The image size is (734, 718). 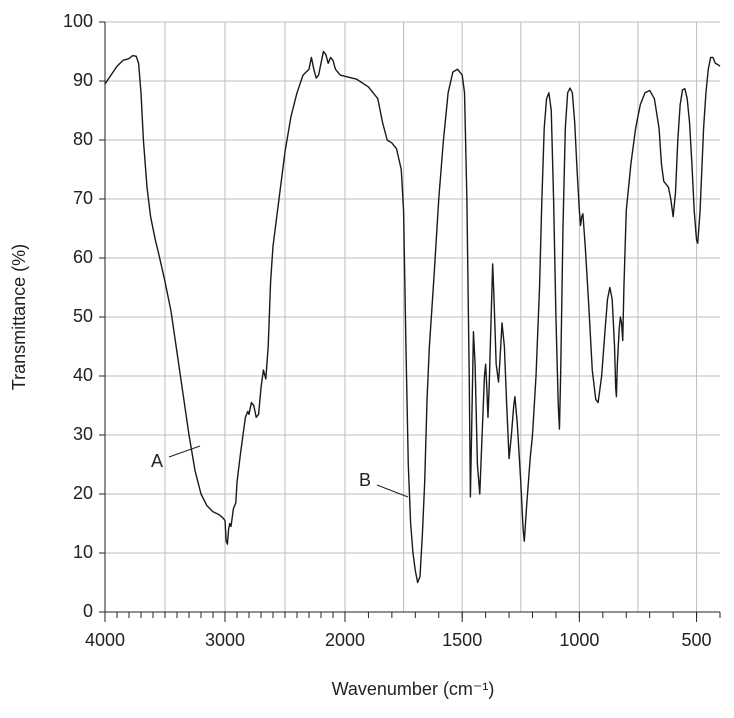 What do you see at coordinates (83, 493) in the screenshot?
I see `y-tick-label: 20` at bounding box center [83, 493].